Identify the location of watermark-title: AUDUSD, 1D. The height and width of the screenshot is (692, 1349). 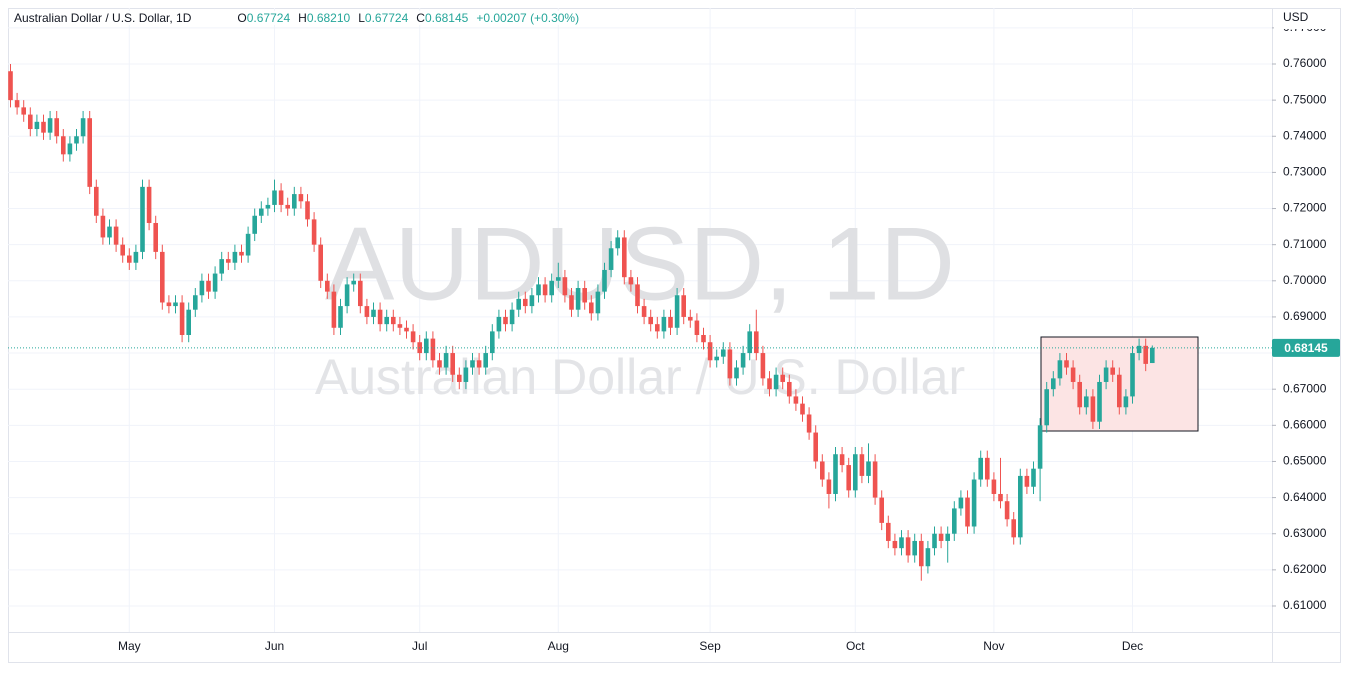
(640, 264).